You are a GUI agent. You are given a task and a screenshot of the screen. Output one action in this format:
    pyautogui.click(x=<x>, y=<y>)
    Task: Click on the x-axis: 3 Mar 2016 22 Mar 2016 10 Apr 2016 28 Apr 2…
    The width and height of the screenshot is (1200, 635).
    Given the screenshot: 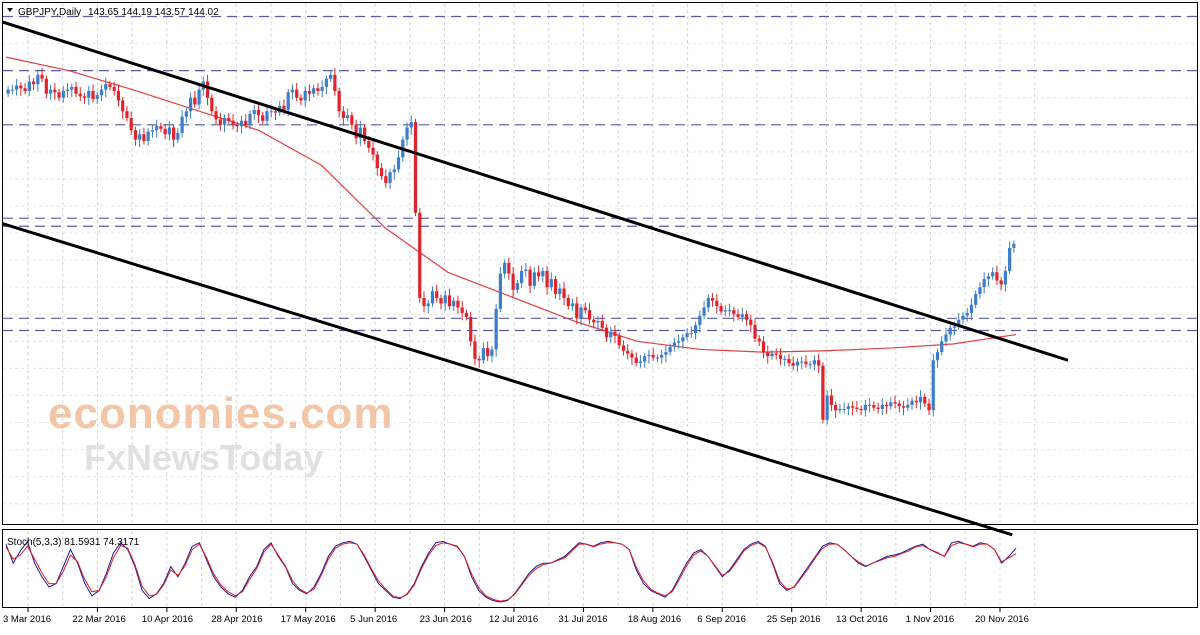 What is the action you would take?
    pyautogui.click(x=516, y=616)
    